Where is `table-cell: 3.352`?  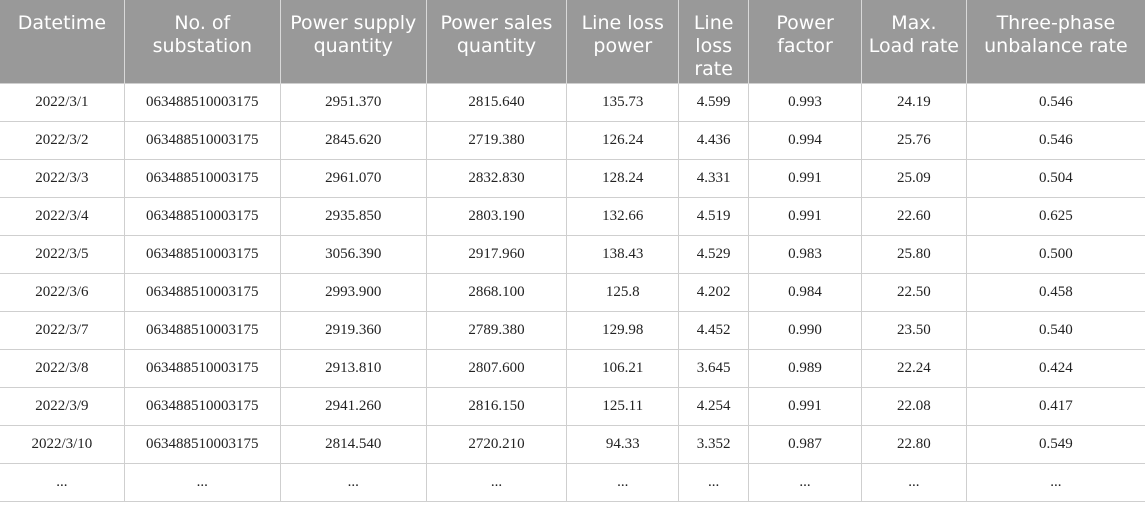
table-cell: 3.352 is located at coordinates (714, 444).